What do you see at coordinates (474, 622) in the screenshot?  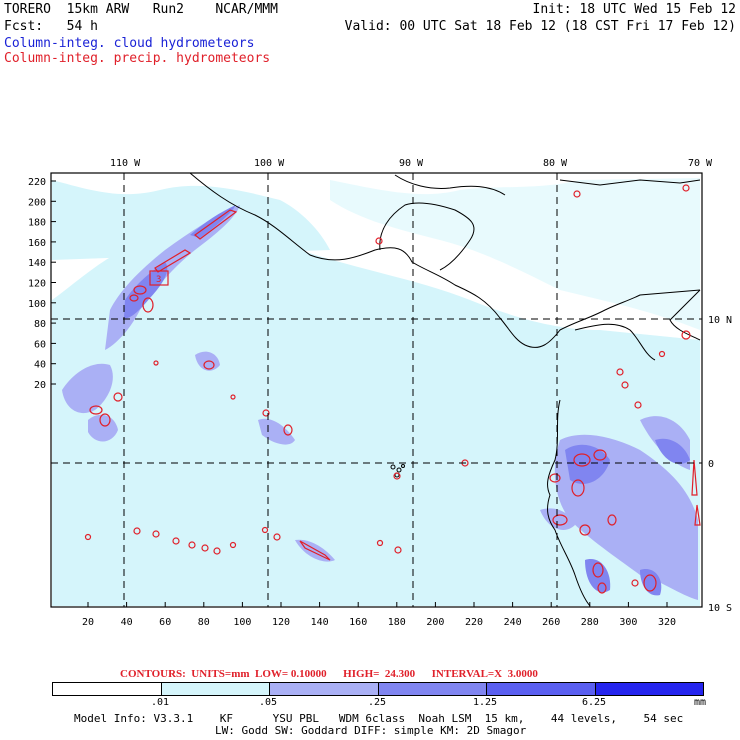 I see `x-tick-label: 220` at bounding box center [474, 622].